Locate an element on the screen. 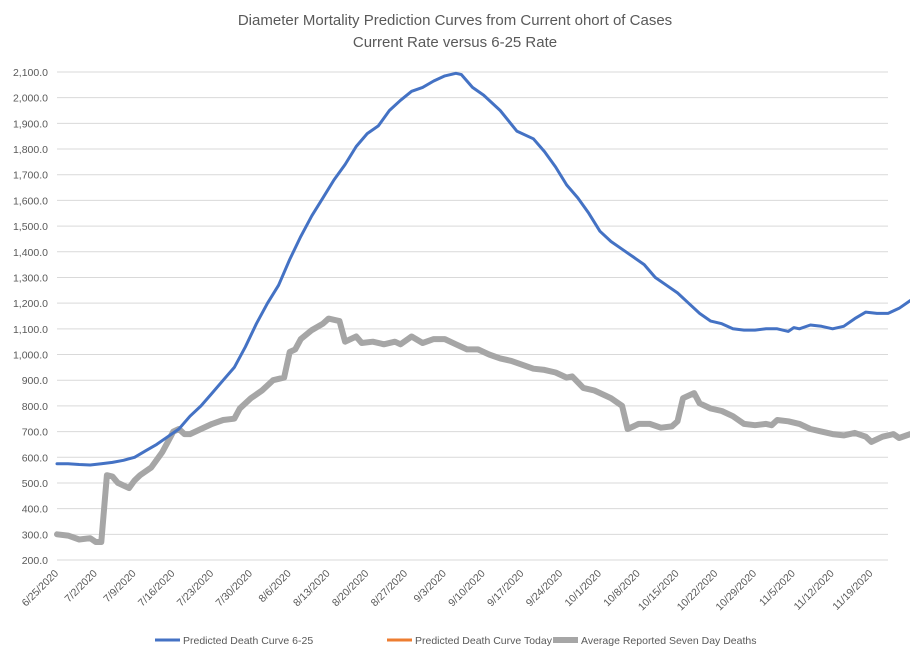 This screenshot has width=910, height=660. y-tick-label: 1,200.0 is located at coordinates (30, 304).